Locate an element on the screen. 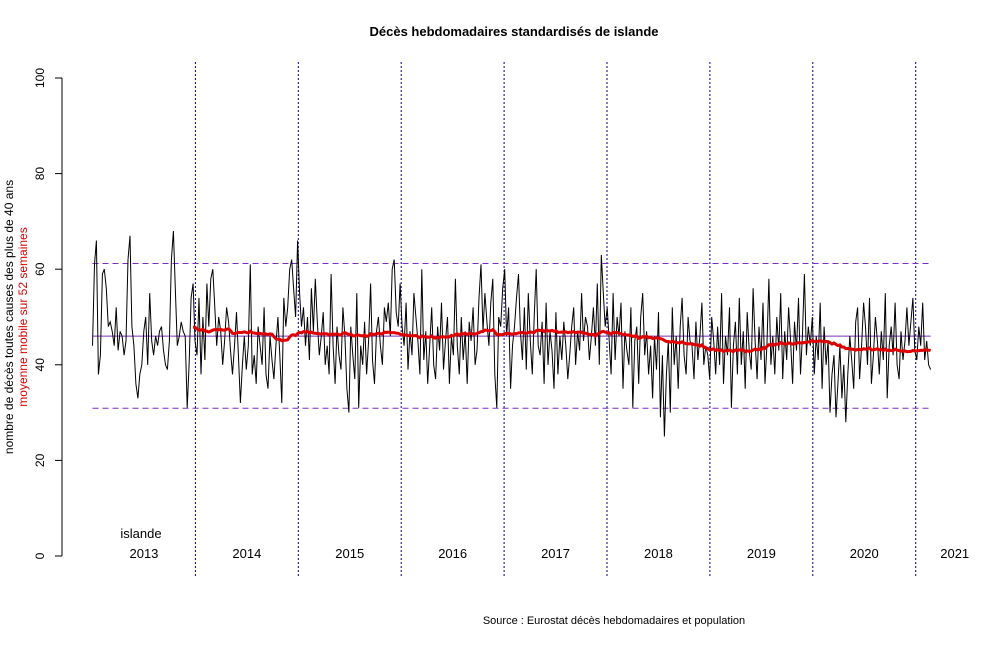 The height and width of the screenshot is (654, 1000). y-tick-label: 0 is located at coordinates (40, 555).